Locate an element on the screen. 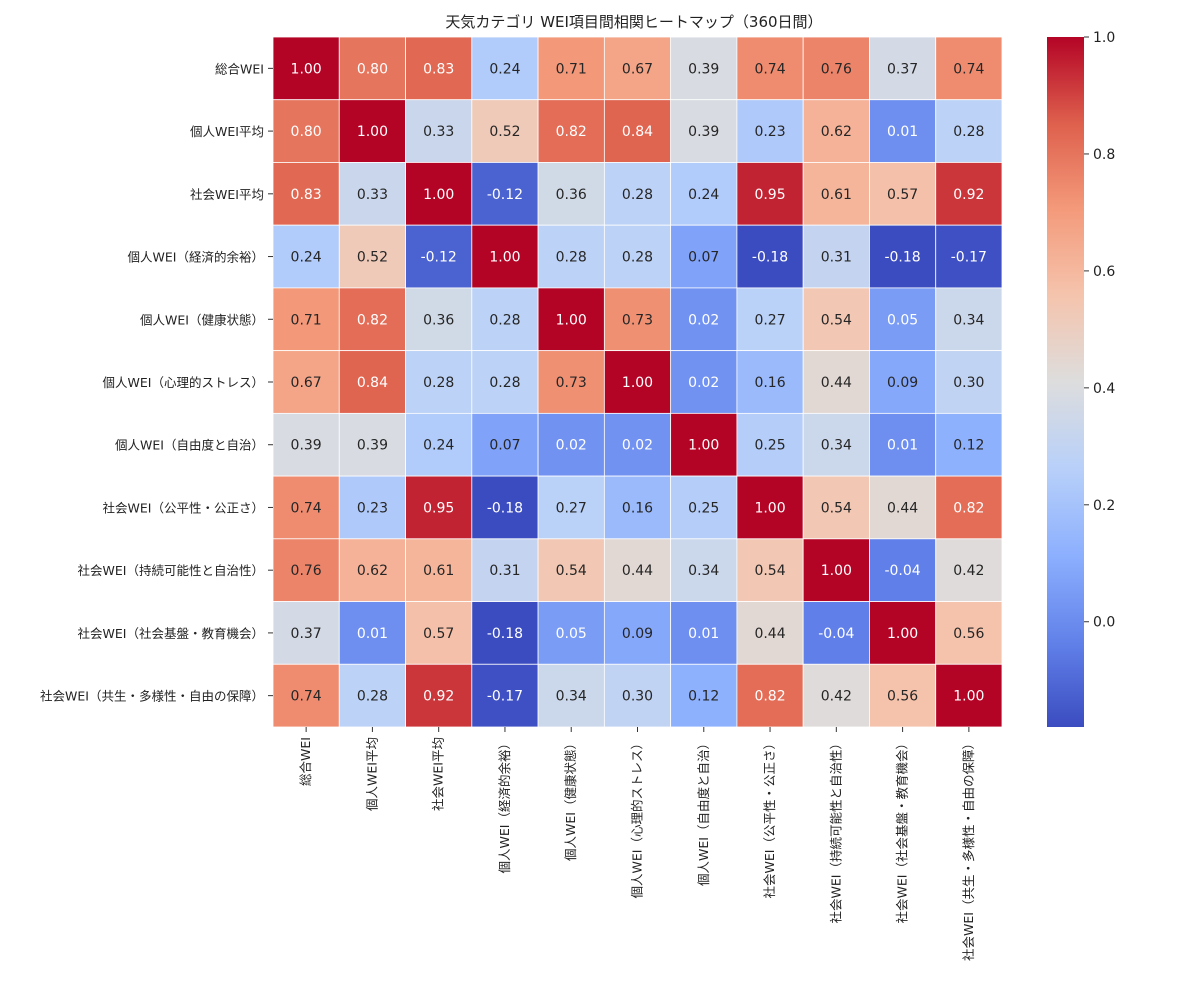 The image size is (1200, 1004). cell-value-label-10-1: 0.28 is located at coordinates (372, 697).